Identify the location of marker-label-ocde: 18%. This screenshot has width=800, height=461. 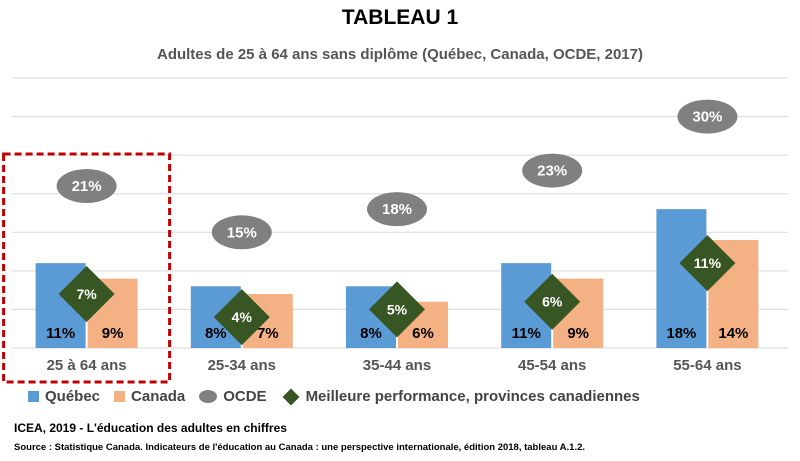
(397, 209).